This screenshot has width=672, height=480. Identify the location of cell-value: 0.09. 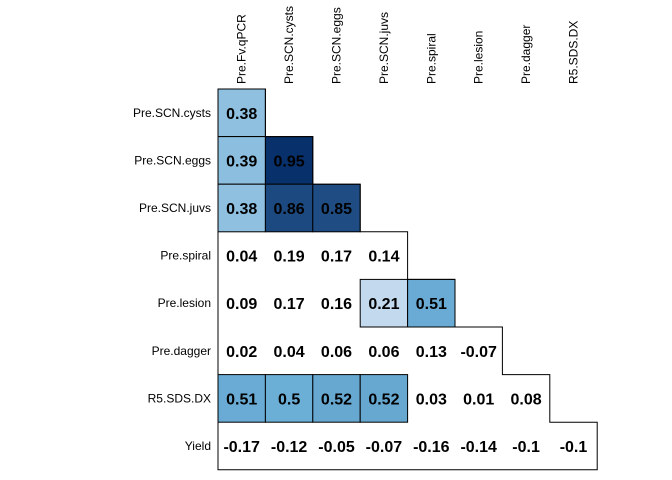
(241, 304).